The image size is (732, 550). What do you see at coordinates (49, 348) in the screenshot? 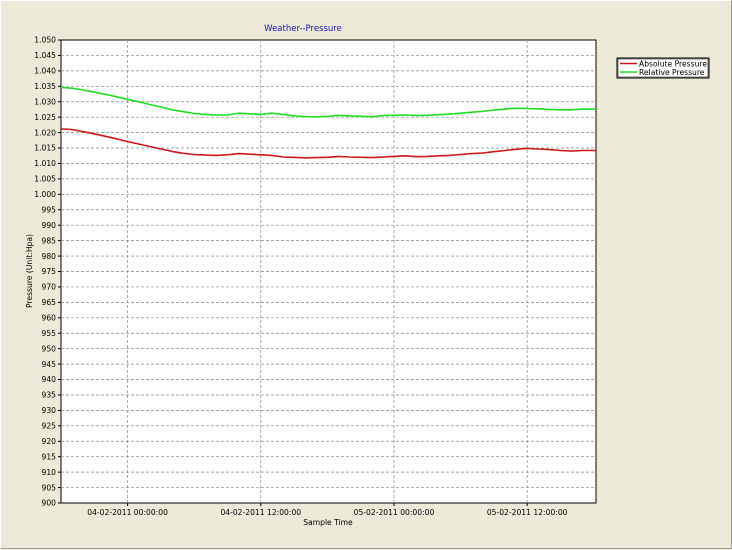
I see `y-tick-label: 950` at bounding box center [49, 348].